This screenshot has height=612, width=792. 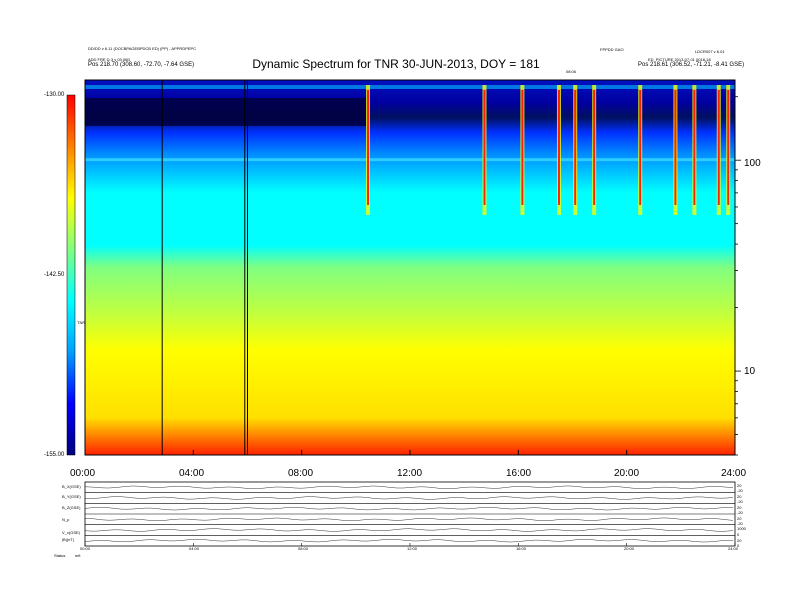 What do you see at coordinates (740, 523) in the screenshot?
I see `subpanel-value-7: -20` at bounding box center [740, 523].